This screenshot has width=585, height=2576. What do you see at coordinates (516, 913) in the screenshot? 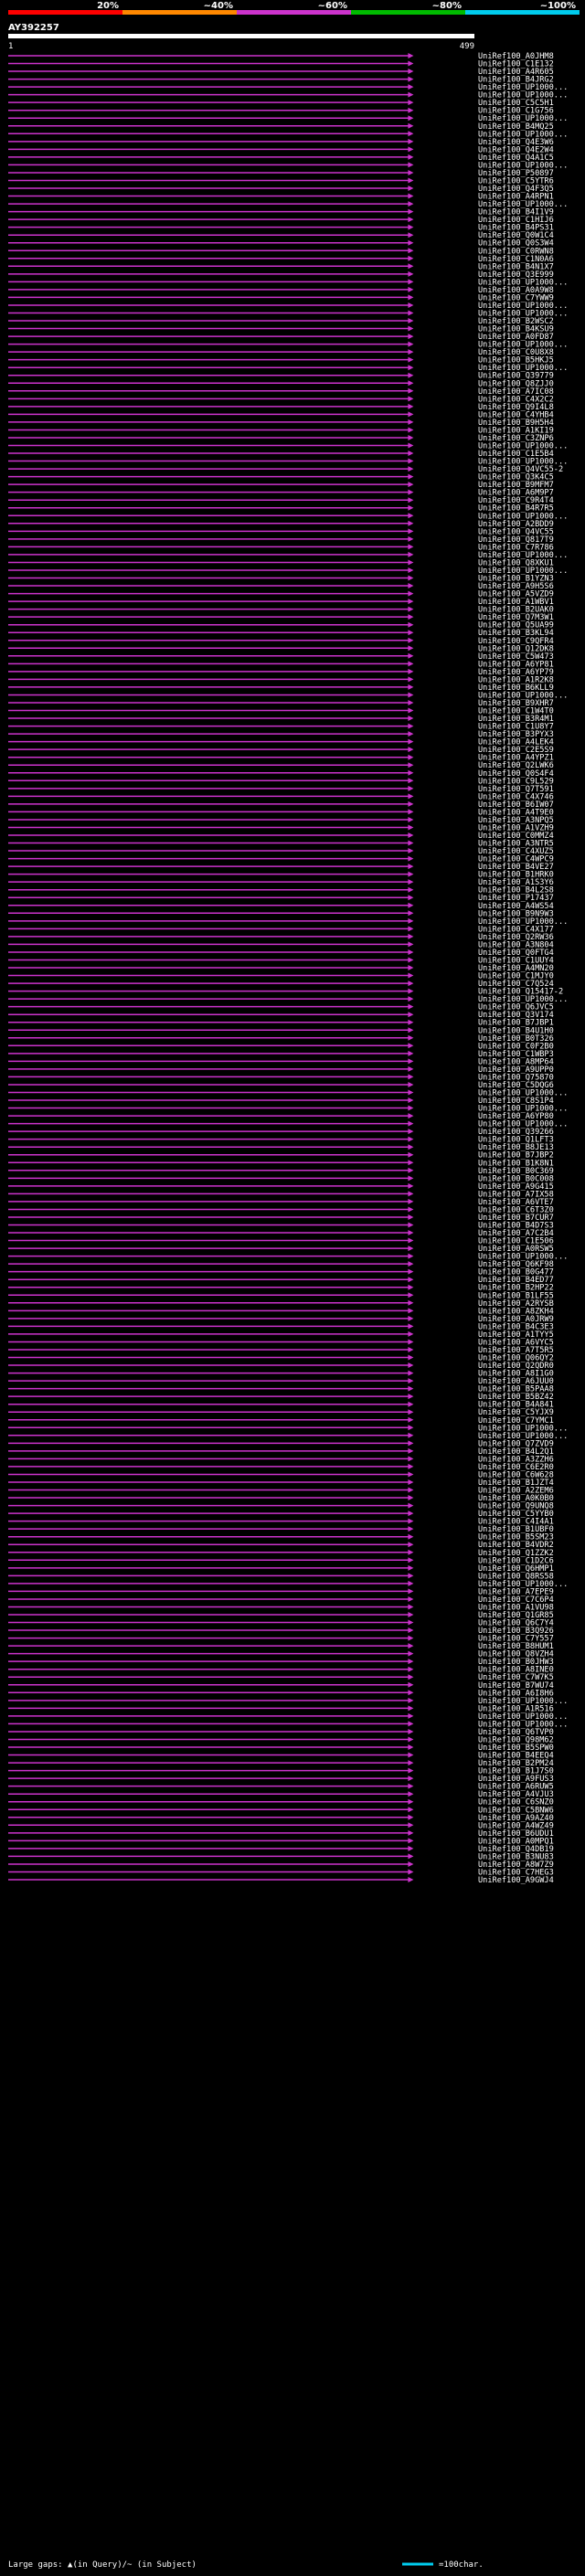
I see `hit-label: UniRef100_B9N9W3` at bounding box center [516, 913].